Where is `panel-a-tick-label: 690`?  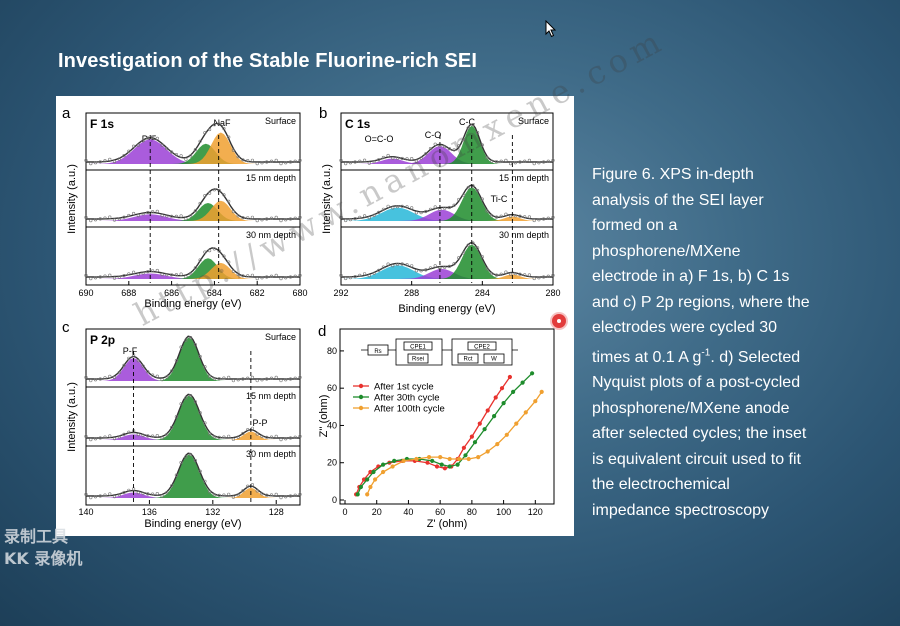 panel-a-tick-label: 690 is located at coordinates (85, 293).